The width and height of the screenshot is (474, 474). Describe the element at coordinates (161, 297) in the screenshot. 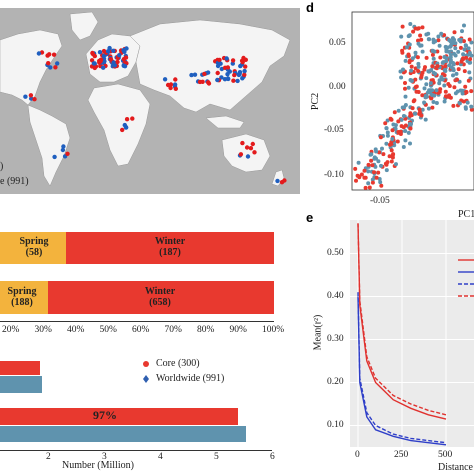

I see `winter-segment-worldwide` at that location.